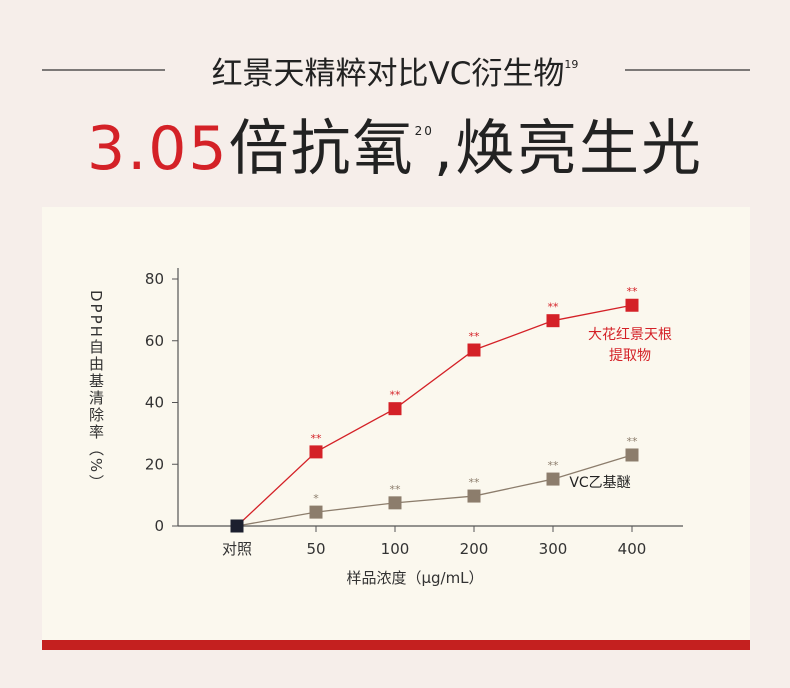  What do you see at coordinates (159, 526) in the screenshot?
I see `y-tick-label: 0` at bounding box center [159, 526].